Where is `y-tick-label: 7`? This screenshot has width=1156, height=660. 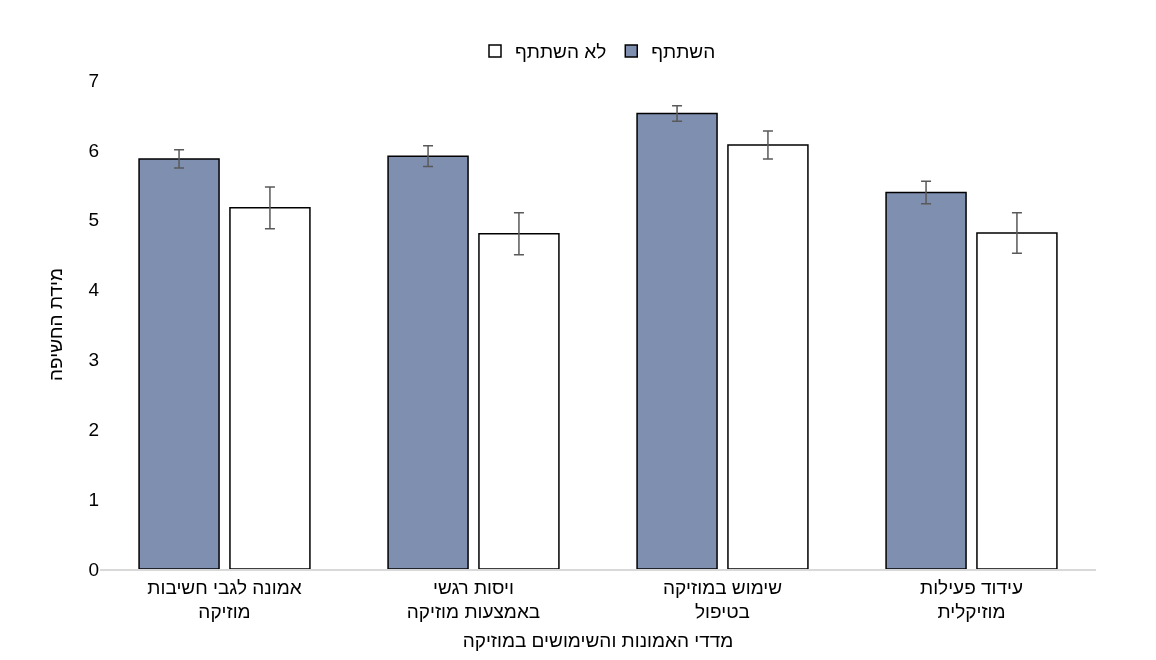 y-tick-label: 7 is located at coordinates (93, 80).